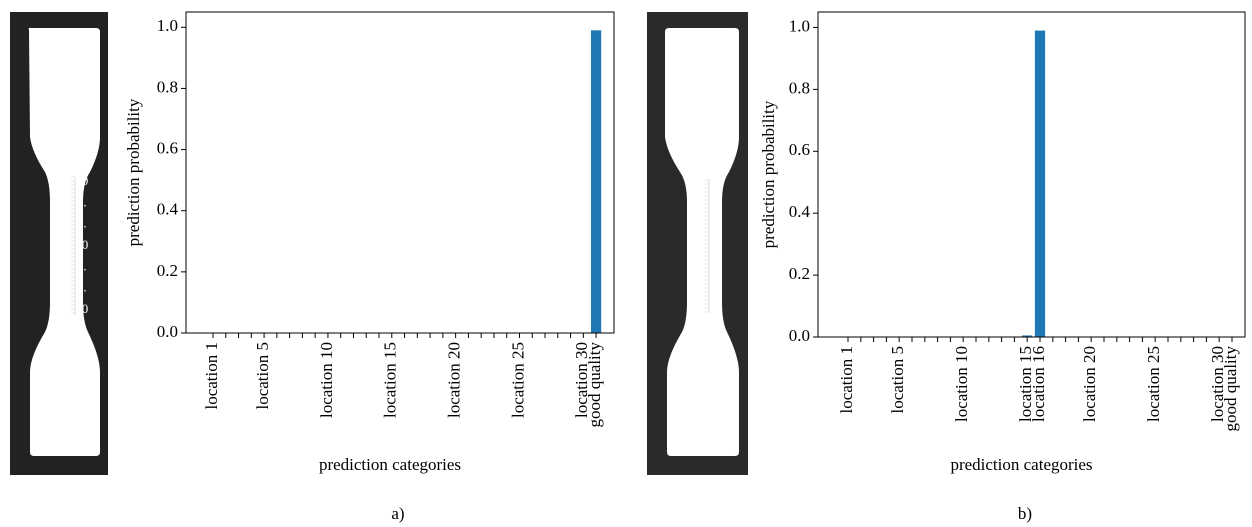 Image resolution: width=1252 pixels, height=527 pixels. I want to click on specimen-image: 0.. 1.. 0, so click(697, 243).